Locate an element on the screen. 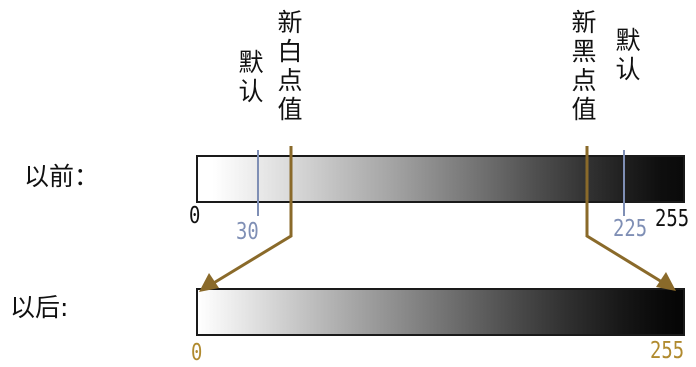 The height and width of the screenshot is (367, 696). new-white-point-arrow-line is located at coordinates (252, 216).